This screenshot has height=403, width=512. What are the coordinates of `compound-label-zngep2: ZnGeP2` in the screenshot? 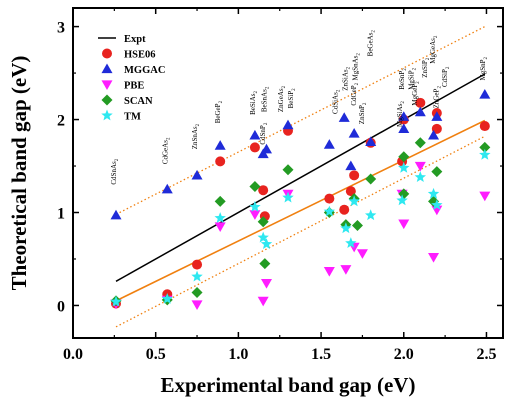 It's located at (438, 97).